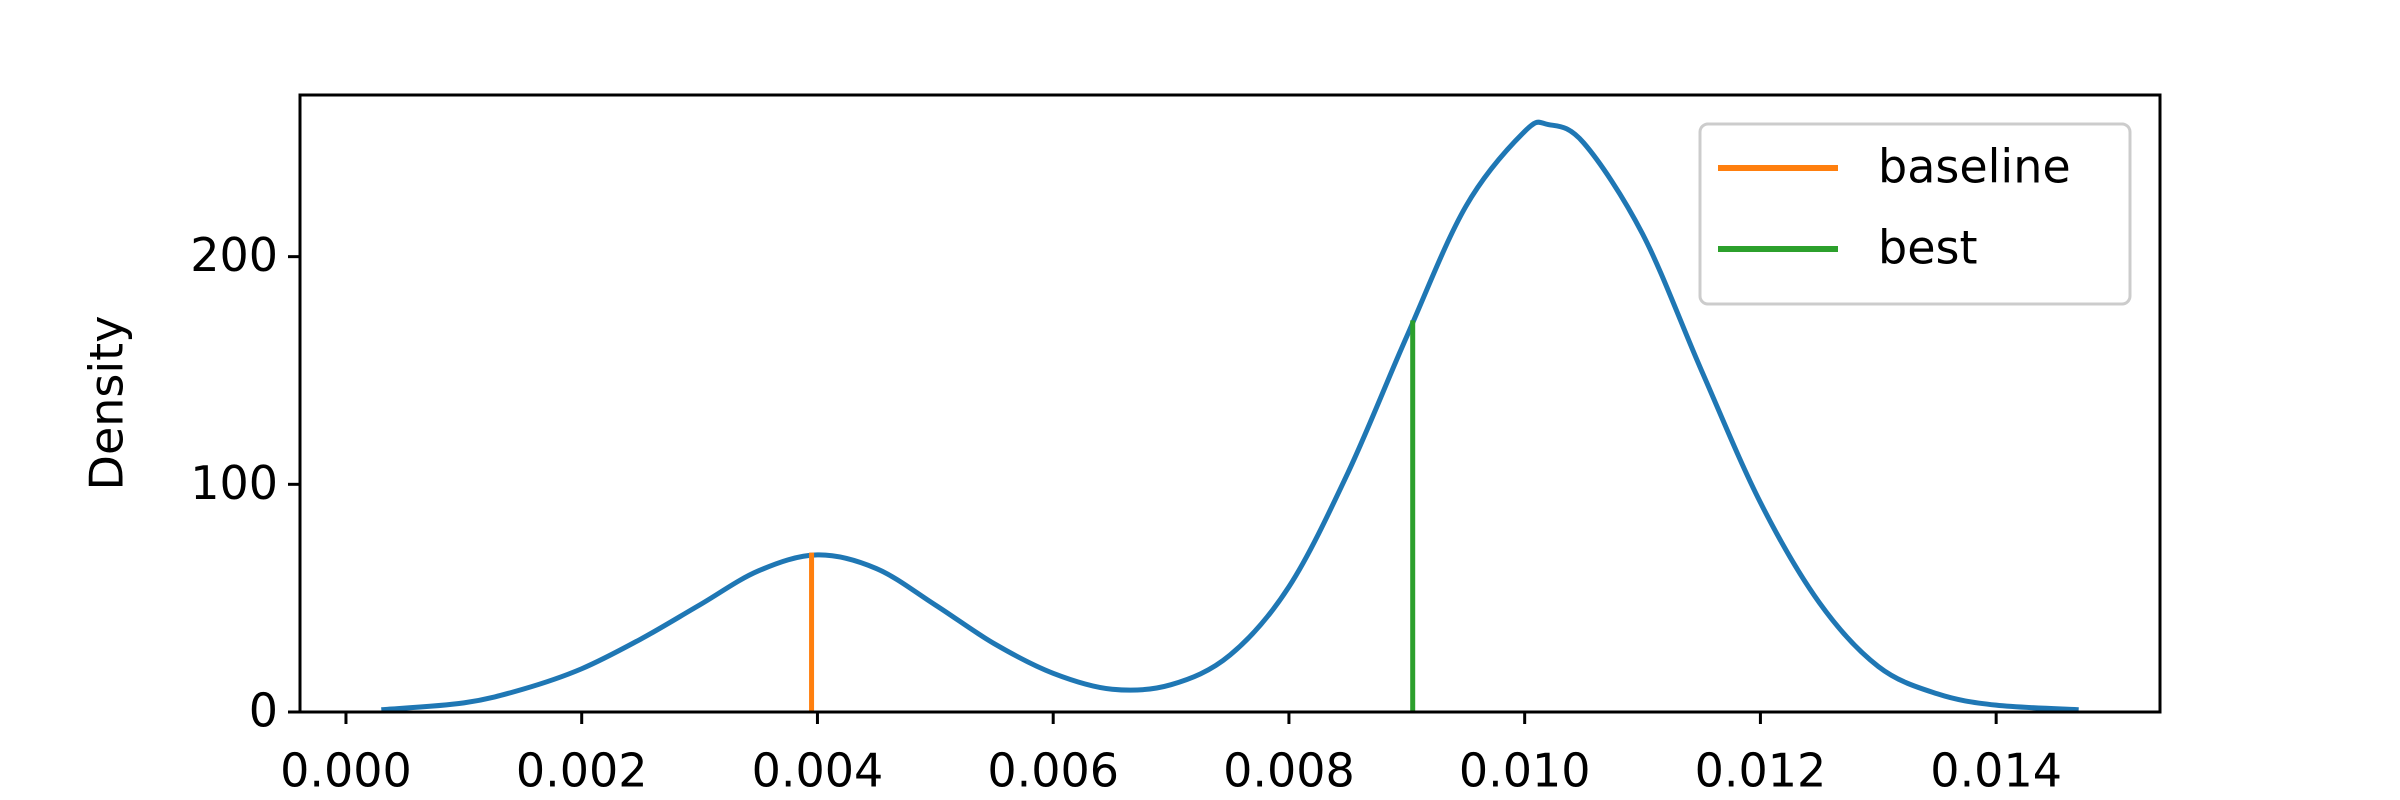  What do you see at coordinates (107, 403) in the screenshot?
I see `y-axis-label: Density` at bounding box center [107, 403].